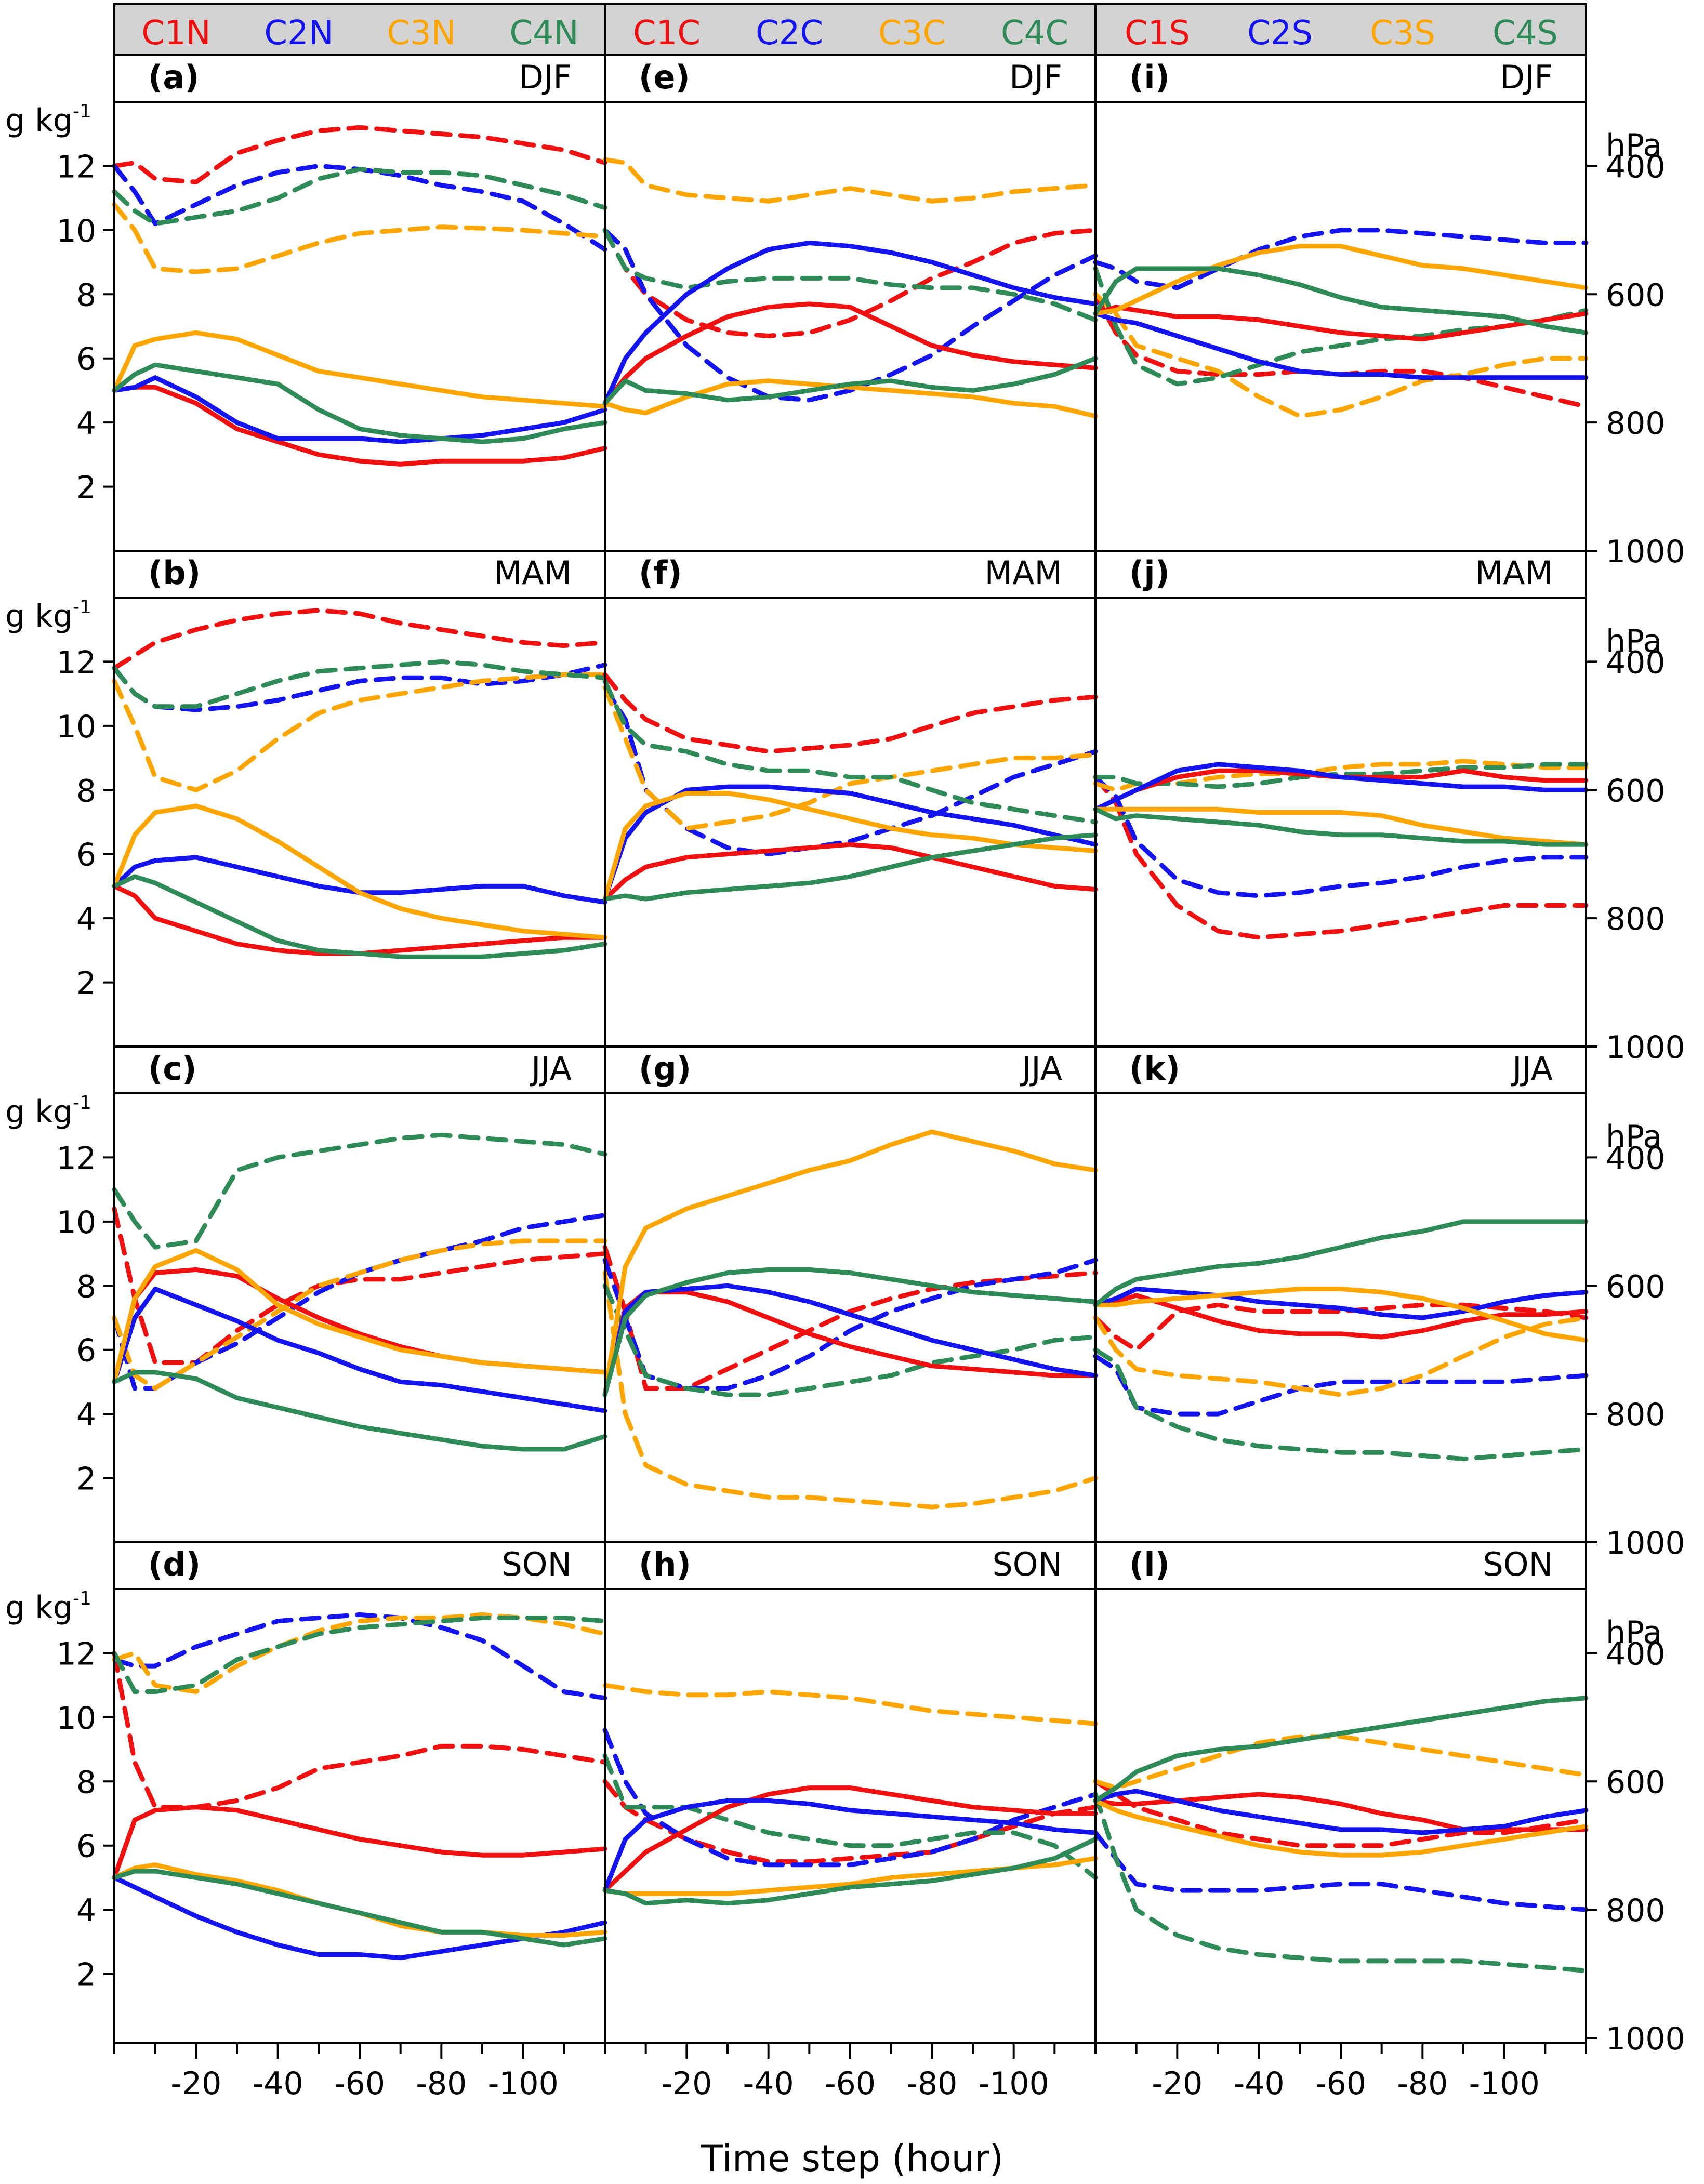  I want to click on legend-label: C4C, so click(1034, 33).